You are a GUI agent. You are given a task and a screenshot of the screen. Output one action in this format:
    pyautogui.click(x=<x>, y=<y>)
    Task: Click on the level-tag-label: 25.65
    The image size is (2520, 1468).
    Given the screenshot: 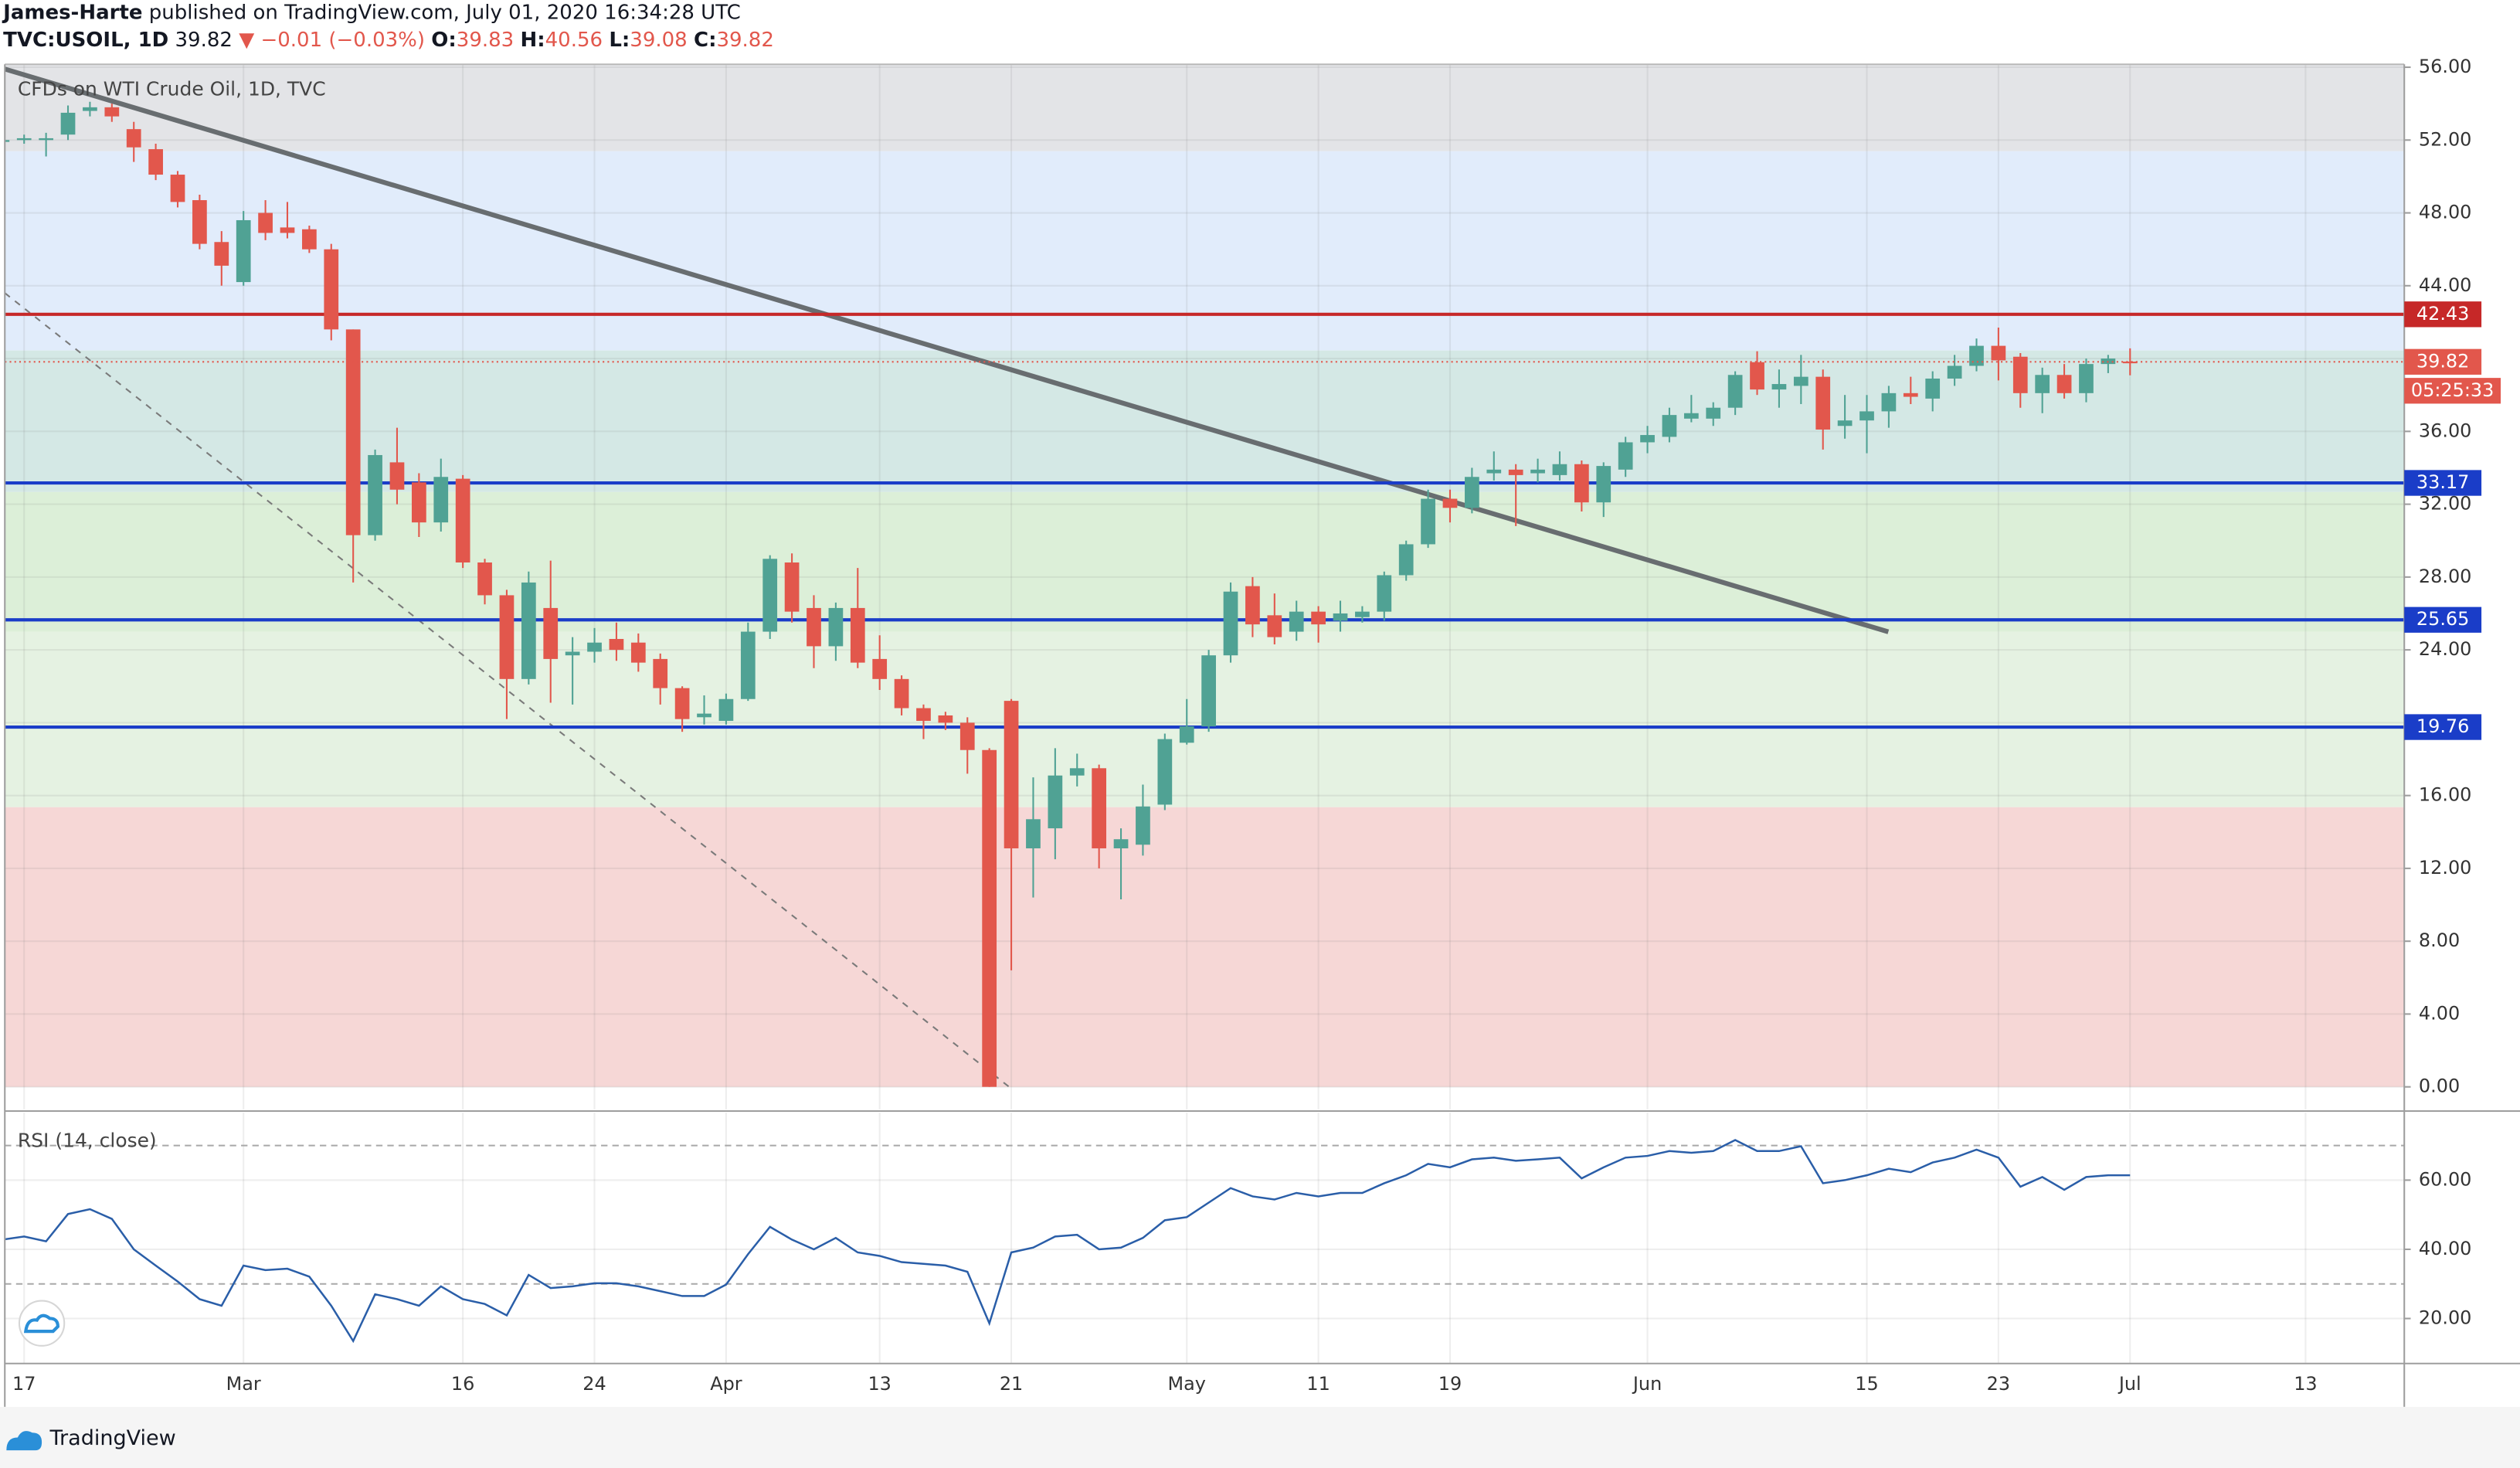 What is the action you would take?
    pyautogui.click(x=2442, y=619)
    